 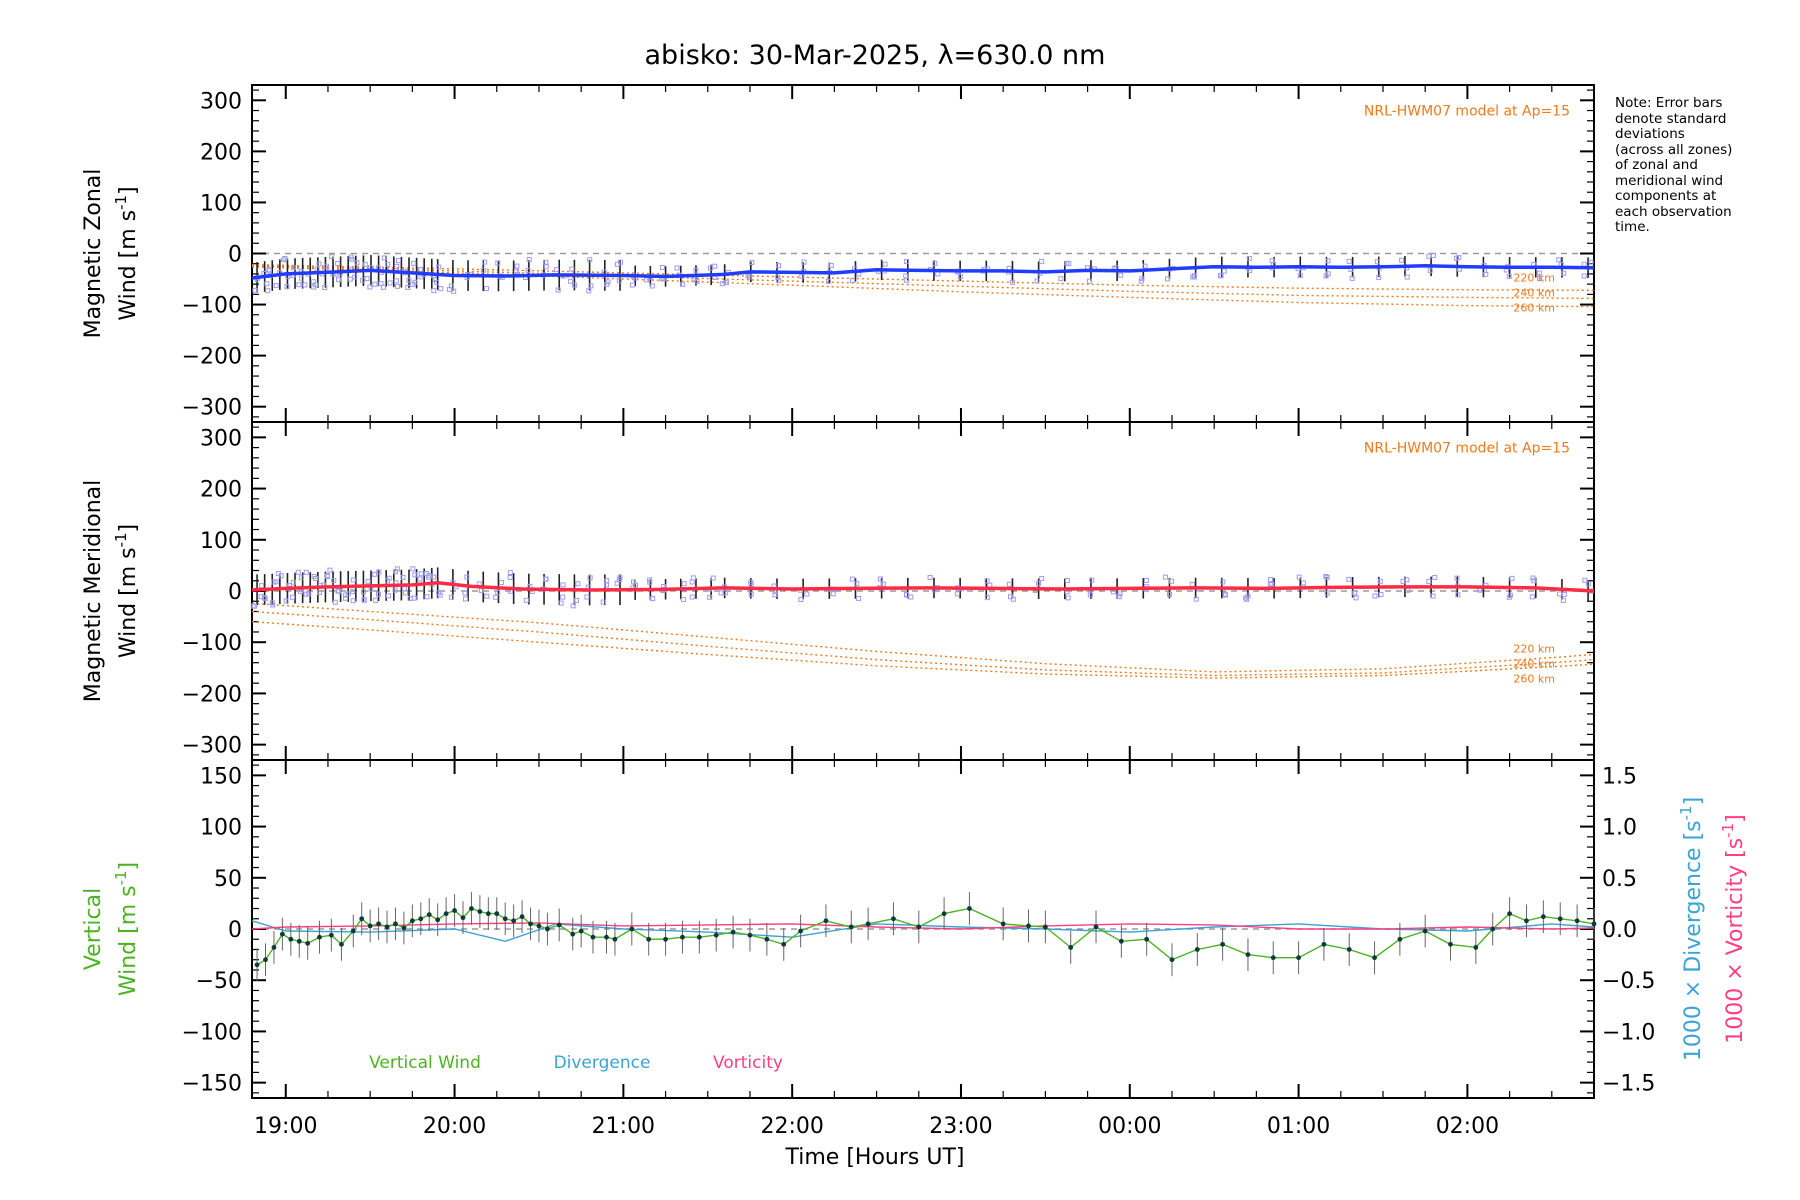 What do you see at coordinates (126, 929) in the screenshot?
I see `y-axis-label-line2: Wind [m s-1]` at bounding box center [126, 929].